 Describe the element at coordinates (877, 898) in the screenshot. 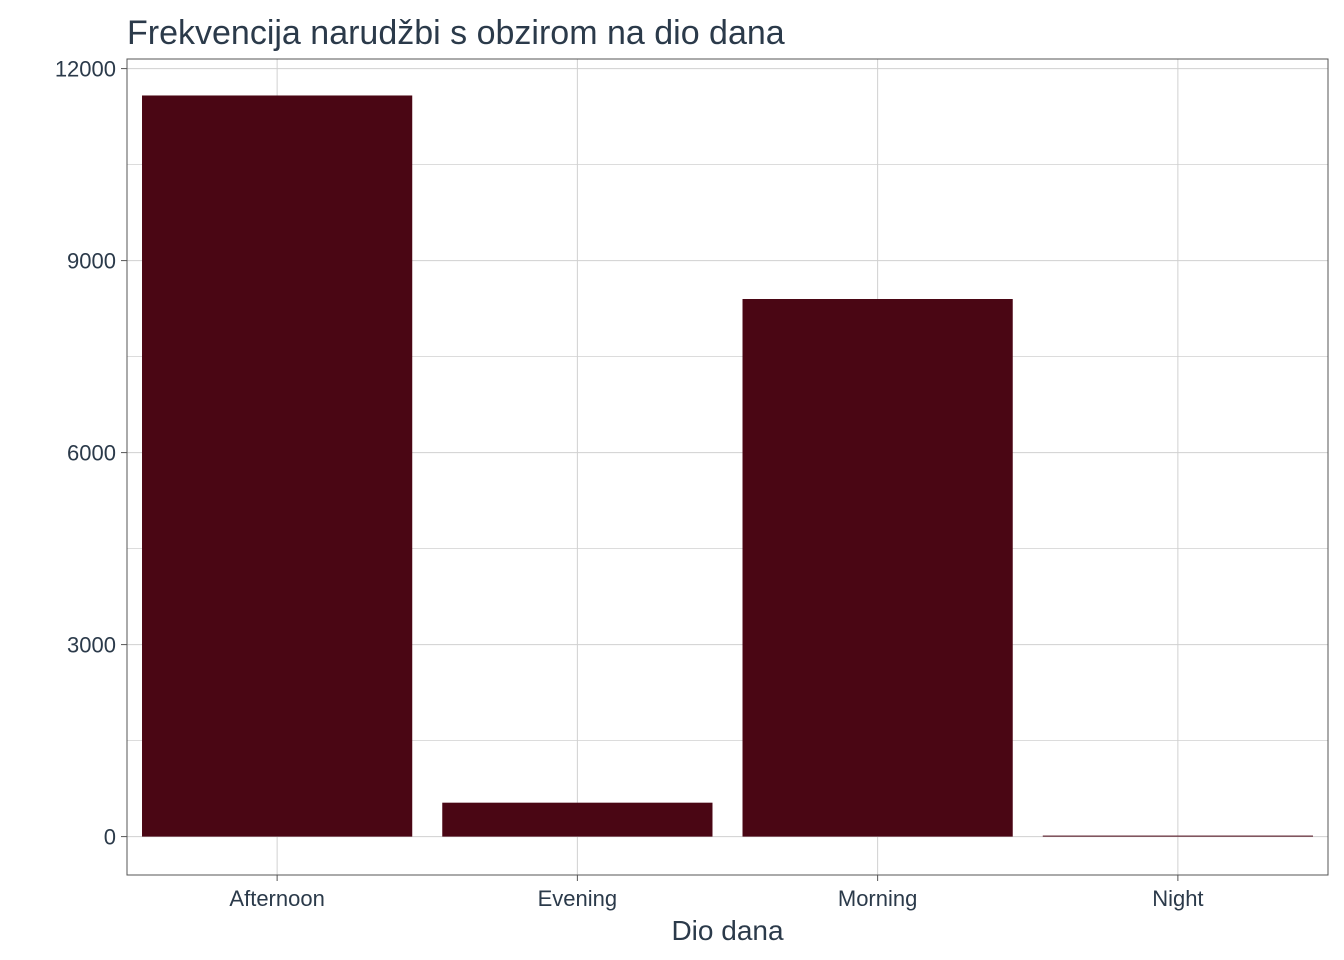

I see `x-tick-label: Morning` at that location.